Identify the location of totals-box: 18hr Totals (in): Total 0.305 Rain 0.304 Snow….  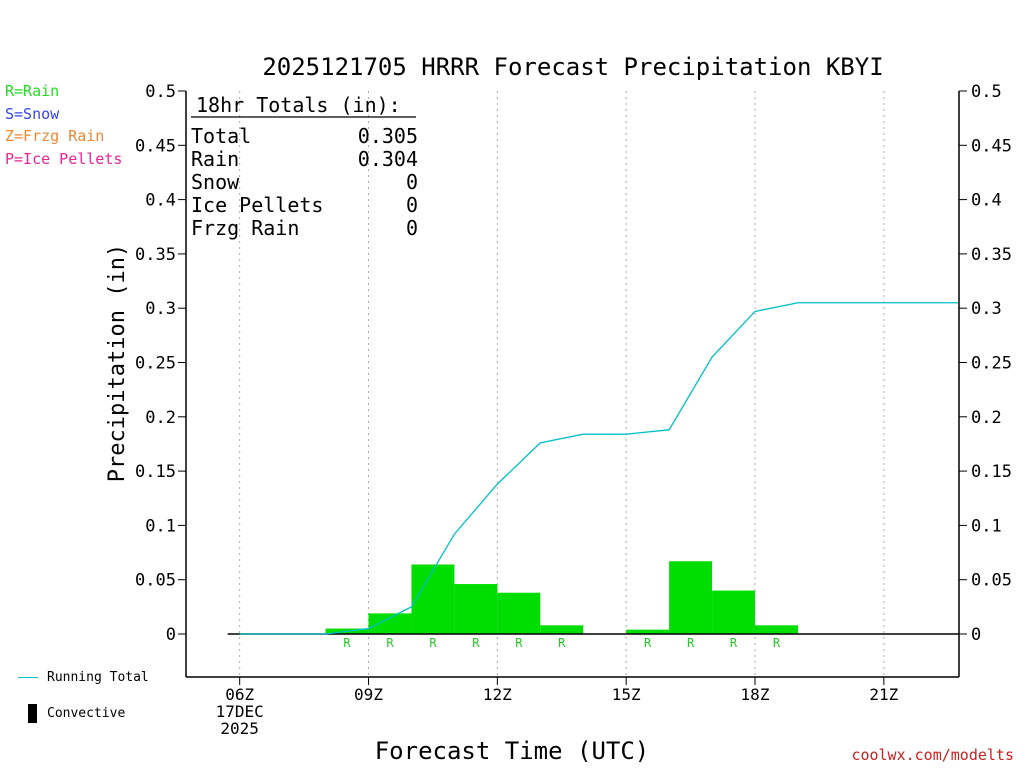
(304, 166).